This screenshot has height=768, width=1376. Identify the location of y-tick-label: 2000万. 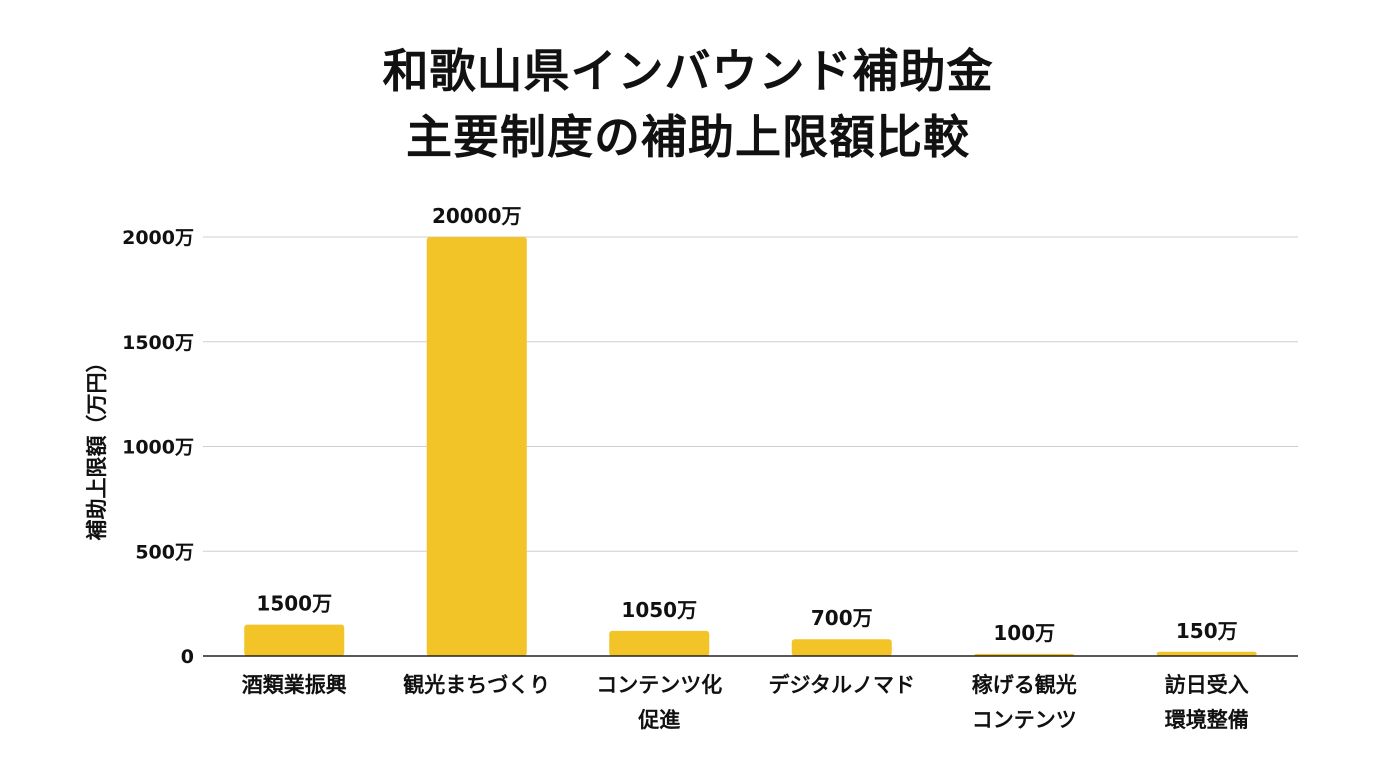
(158, 238).